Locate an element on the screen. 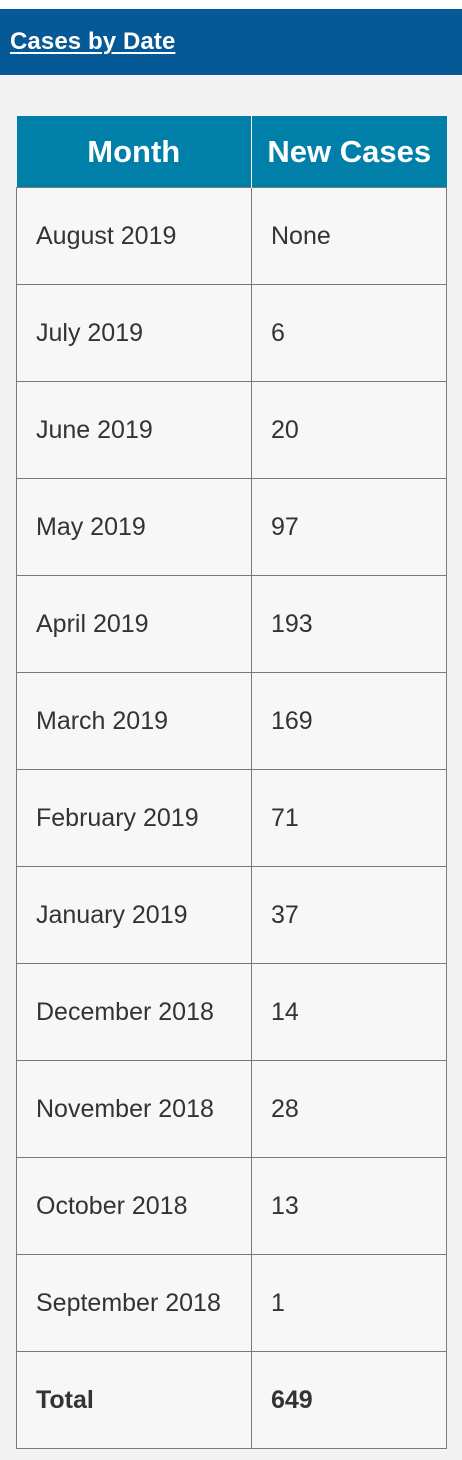 This screenshot has height=1460, width=462. new-cases-cell: 28 is located at coordinates (349, 1109).